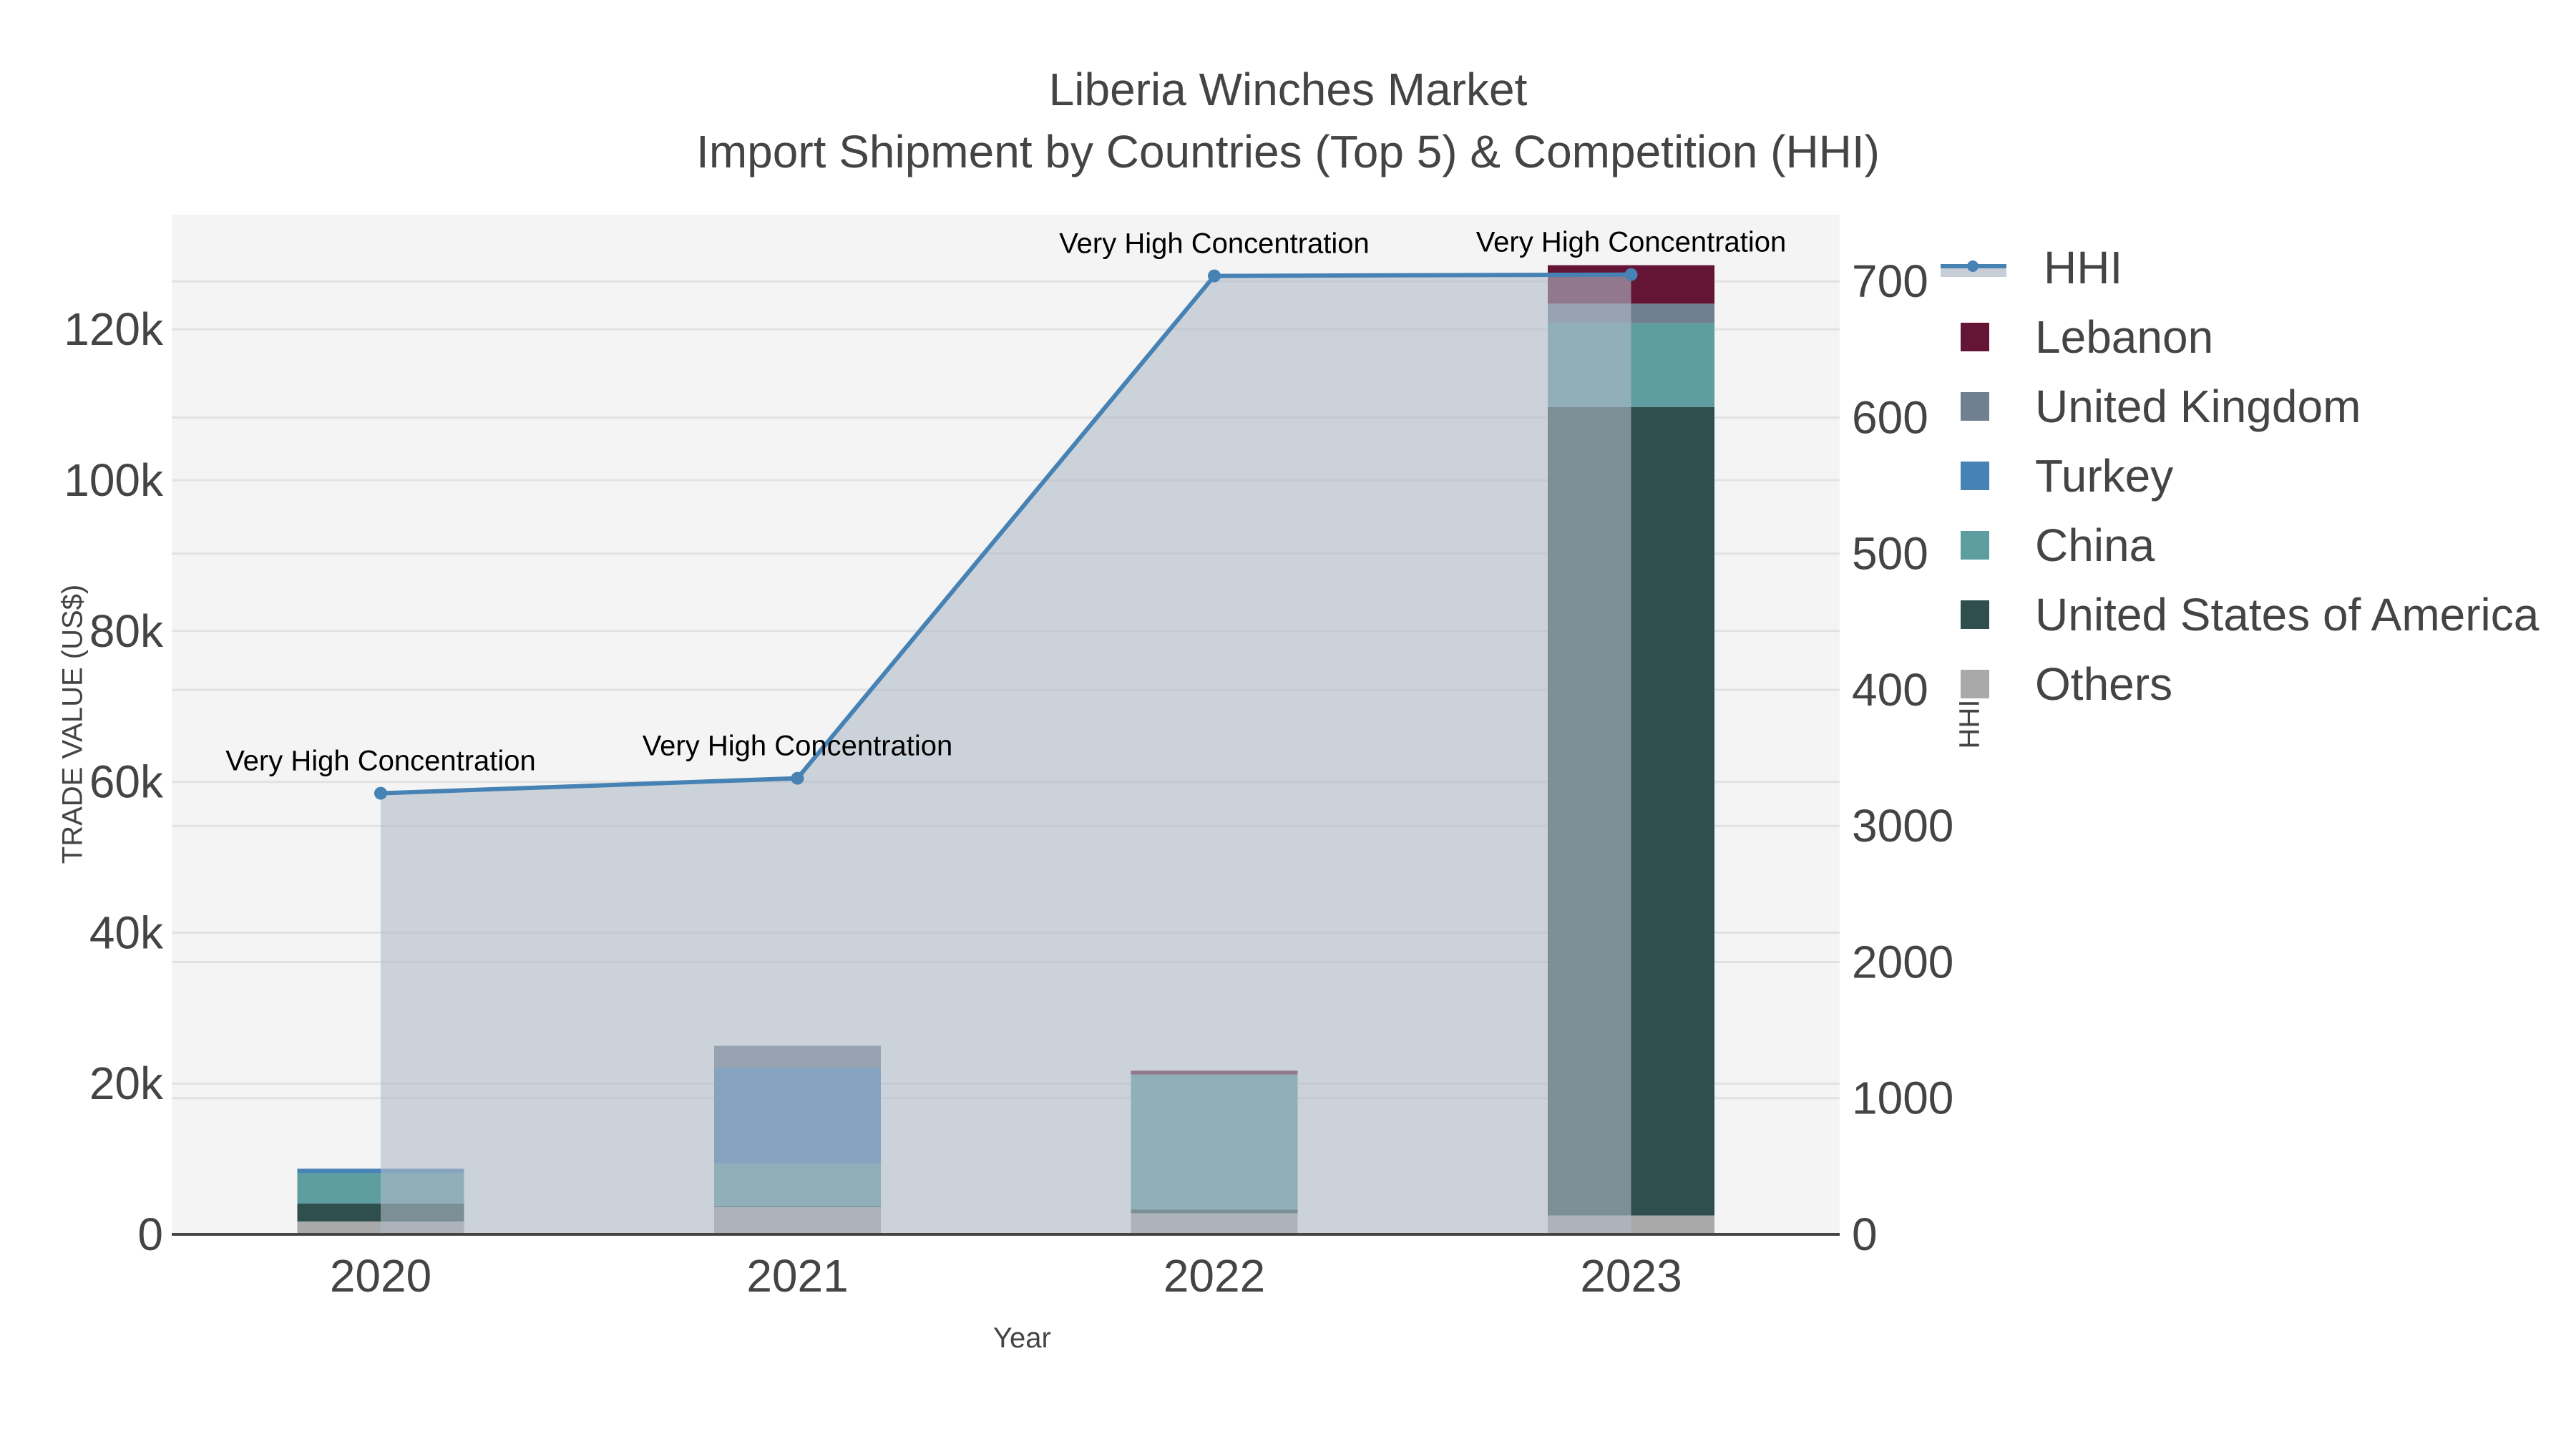 The width and height of the screenshot is (2576, 1449). What do you see at coordinates (2083, 267) in the screenshot?
I see `legend-label: HHI` at bounding box center [2083, 267].